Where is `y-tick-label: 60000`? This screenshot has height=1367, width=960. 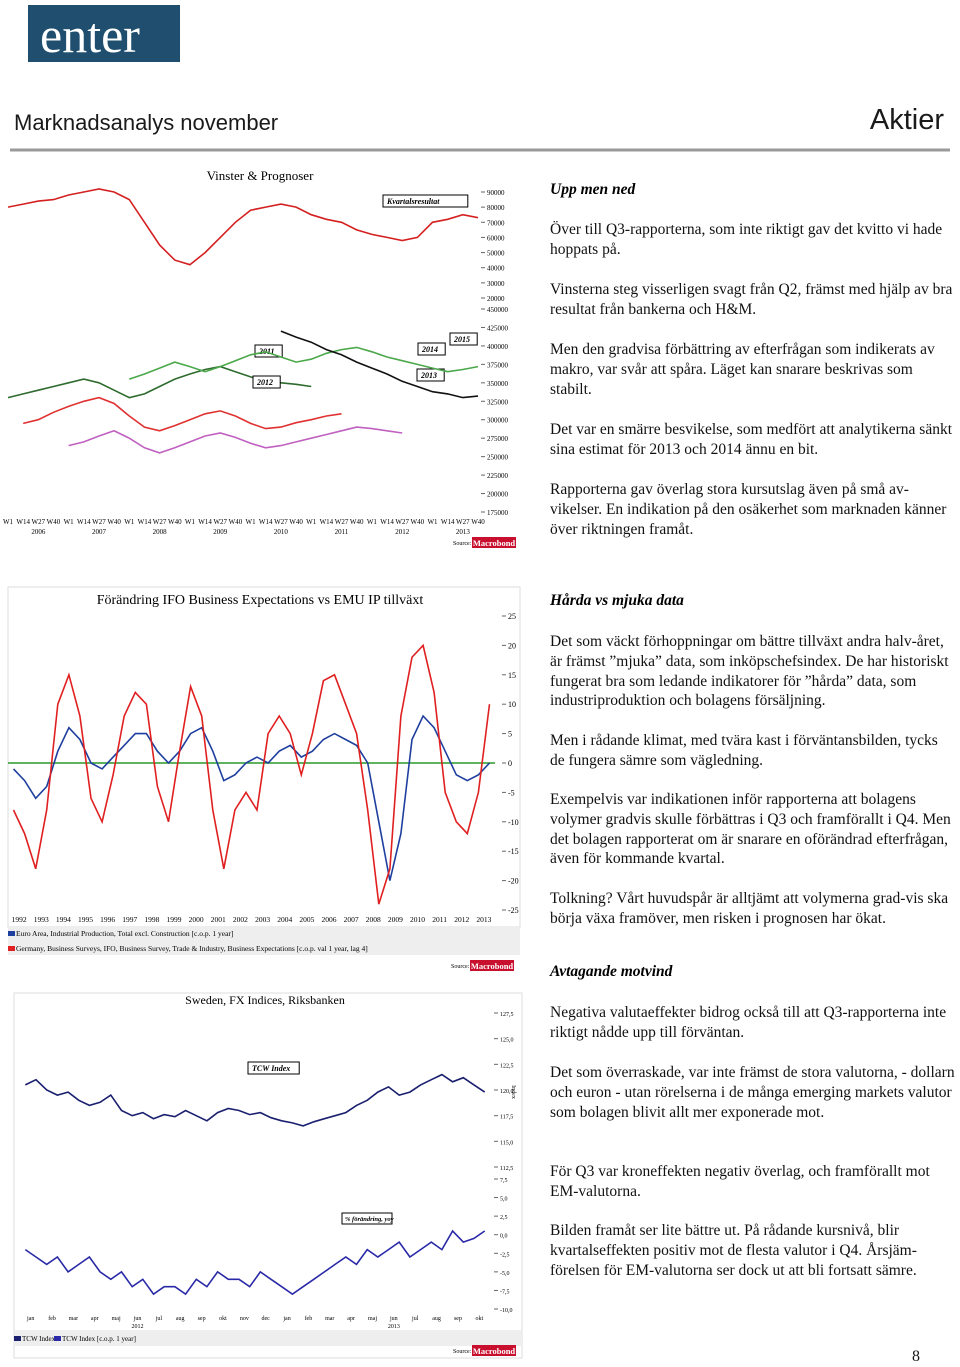 y-tick-label: 60000 is located at coordinates (496, 238).